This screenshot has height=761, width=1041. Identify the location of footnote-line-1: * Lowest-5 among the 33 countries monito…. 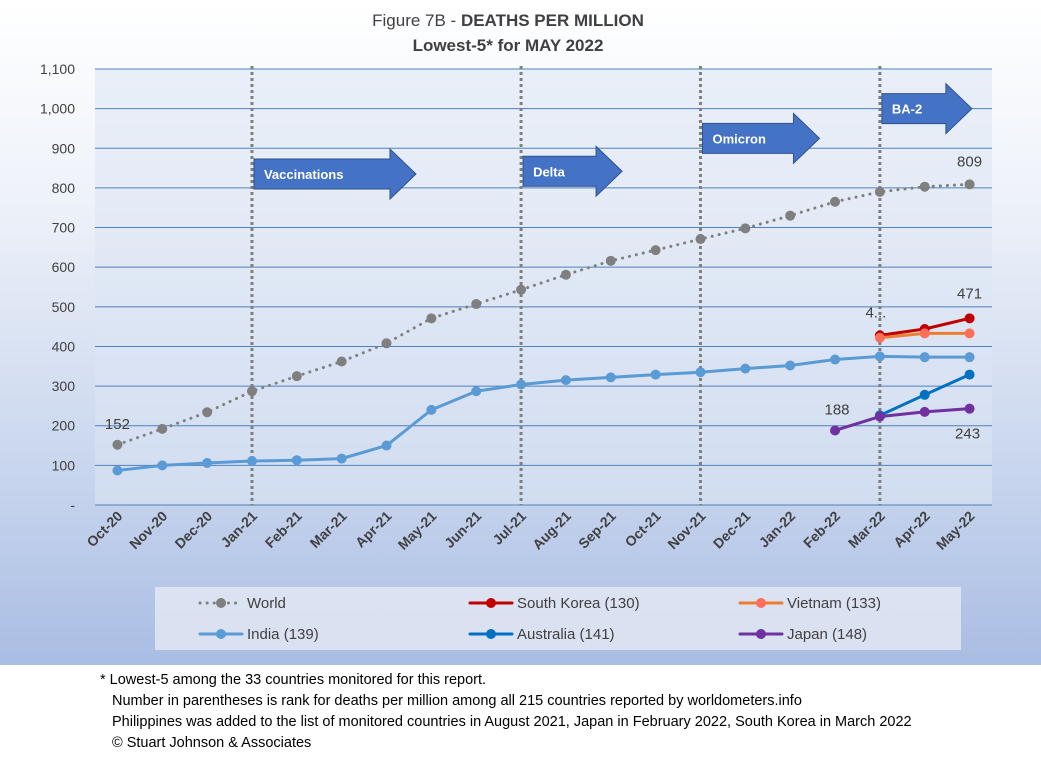
(293, 680).